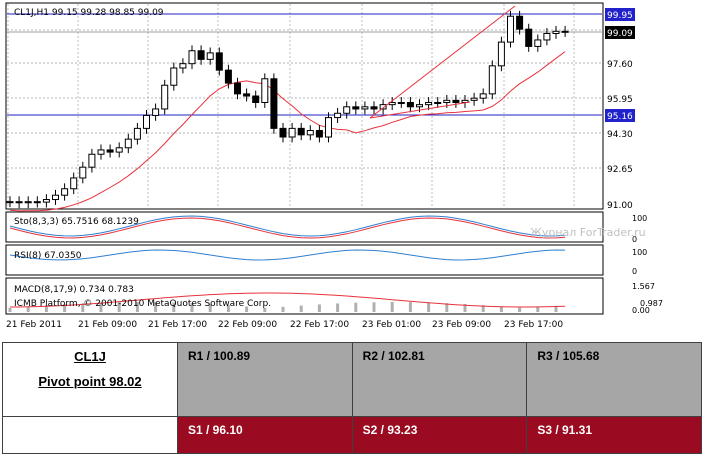 The image size is (704, 455). Describe the element at coordinates (620, 14) in the screenshot. I see `level-badge-upper` at that location.